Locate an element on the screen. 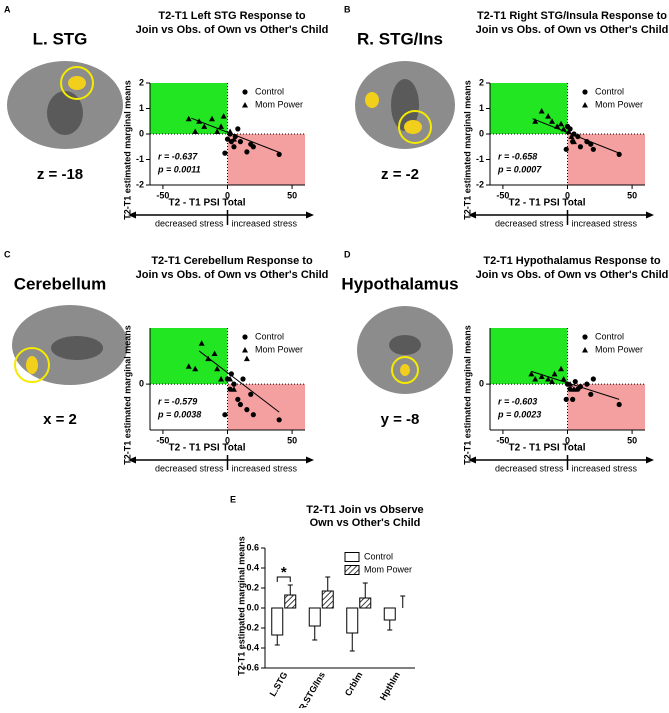 The height and width of the screenshot is (713, 669). trend-line is located at coordinates (575, 385).